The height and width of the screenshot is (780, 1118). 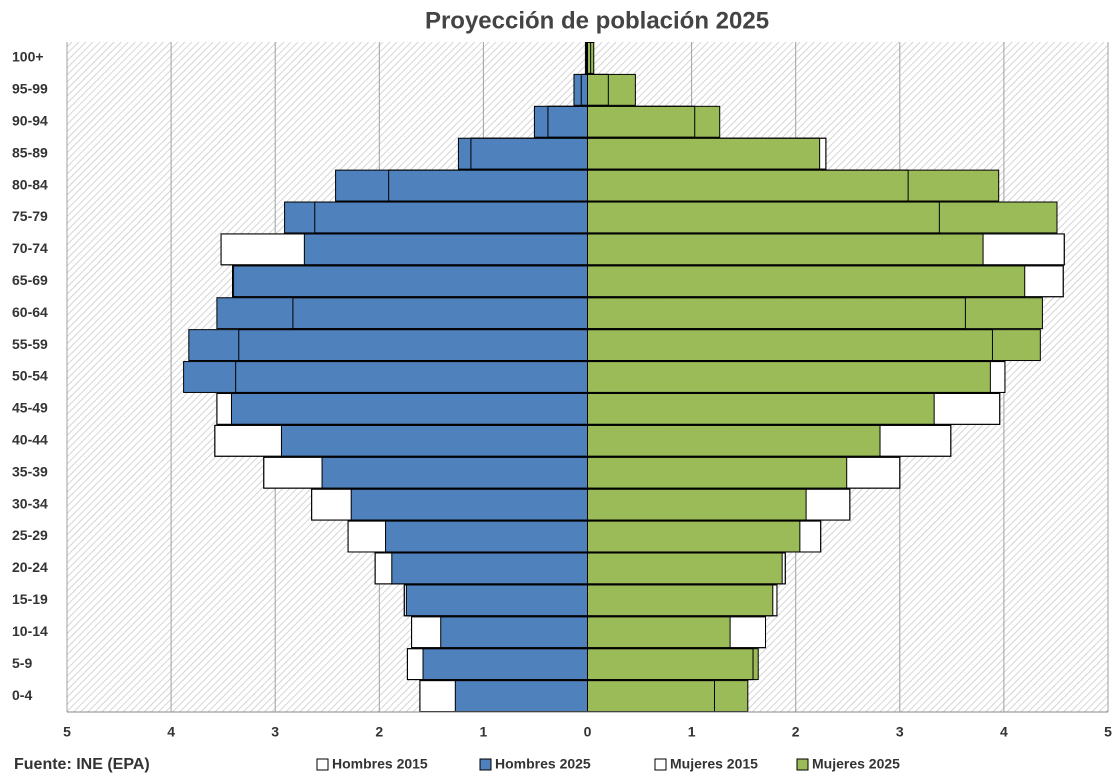 I want to click on y-tick-label: 70-74, so click(x=30, y=248).